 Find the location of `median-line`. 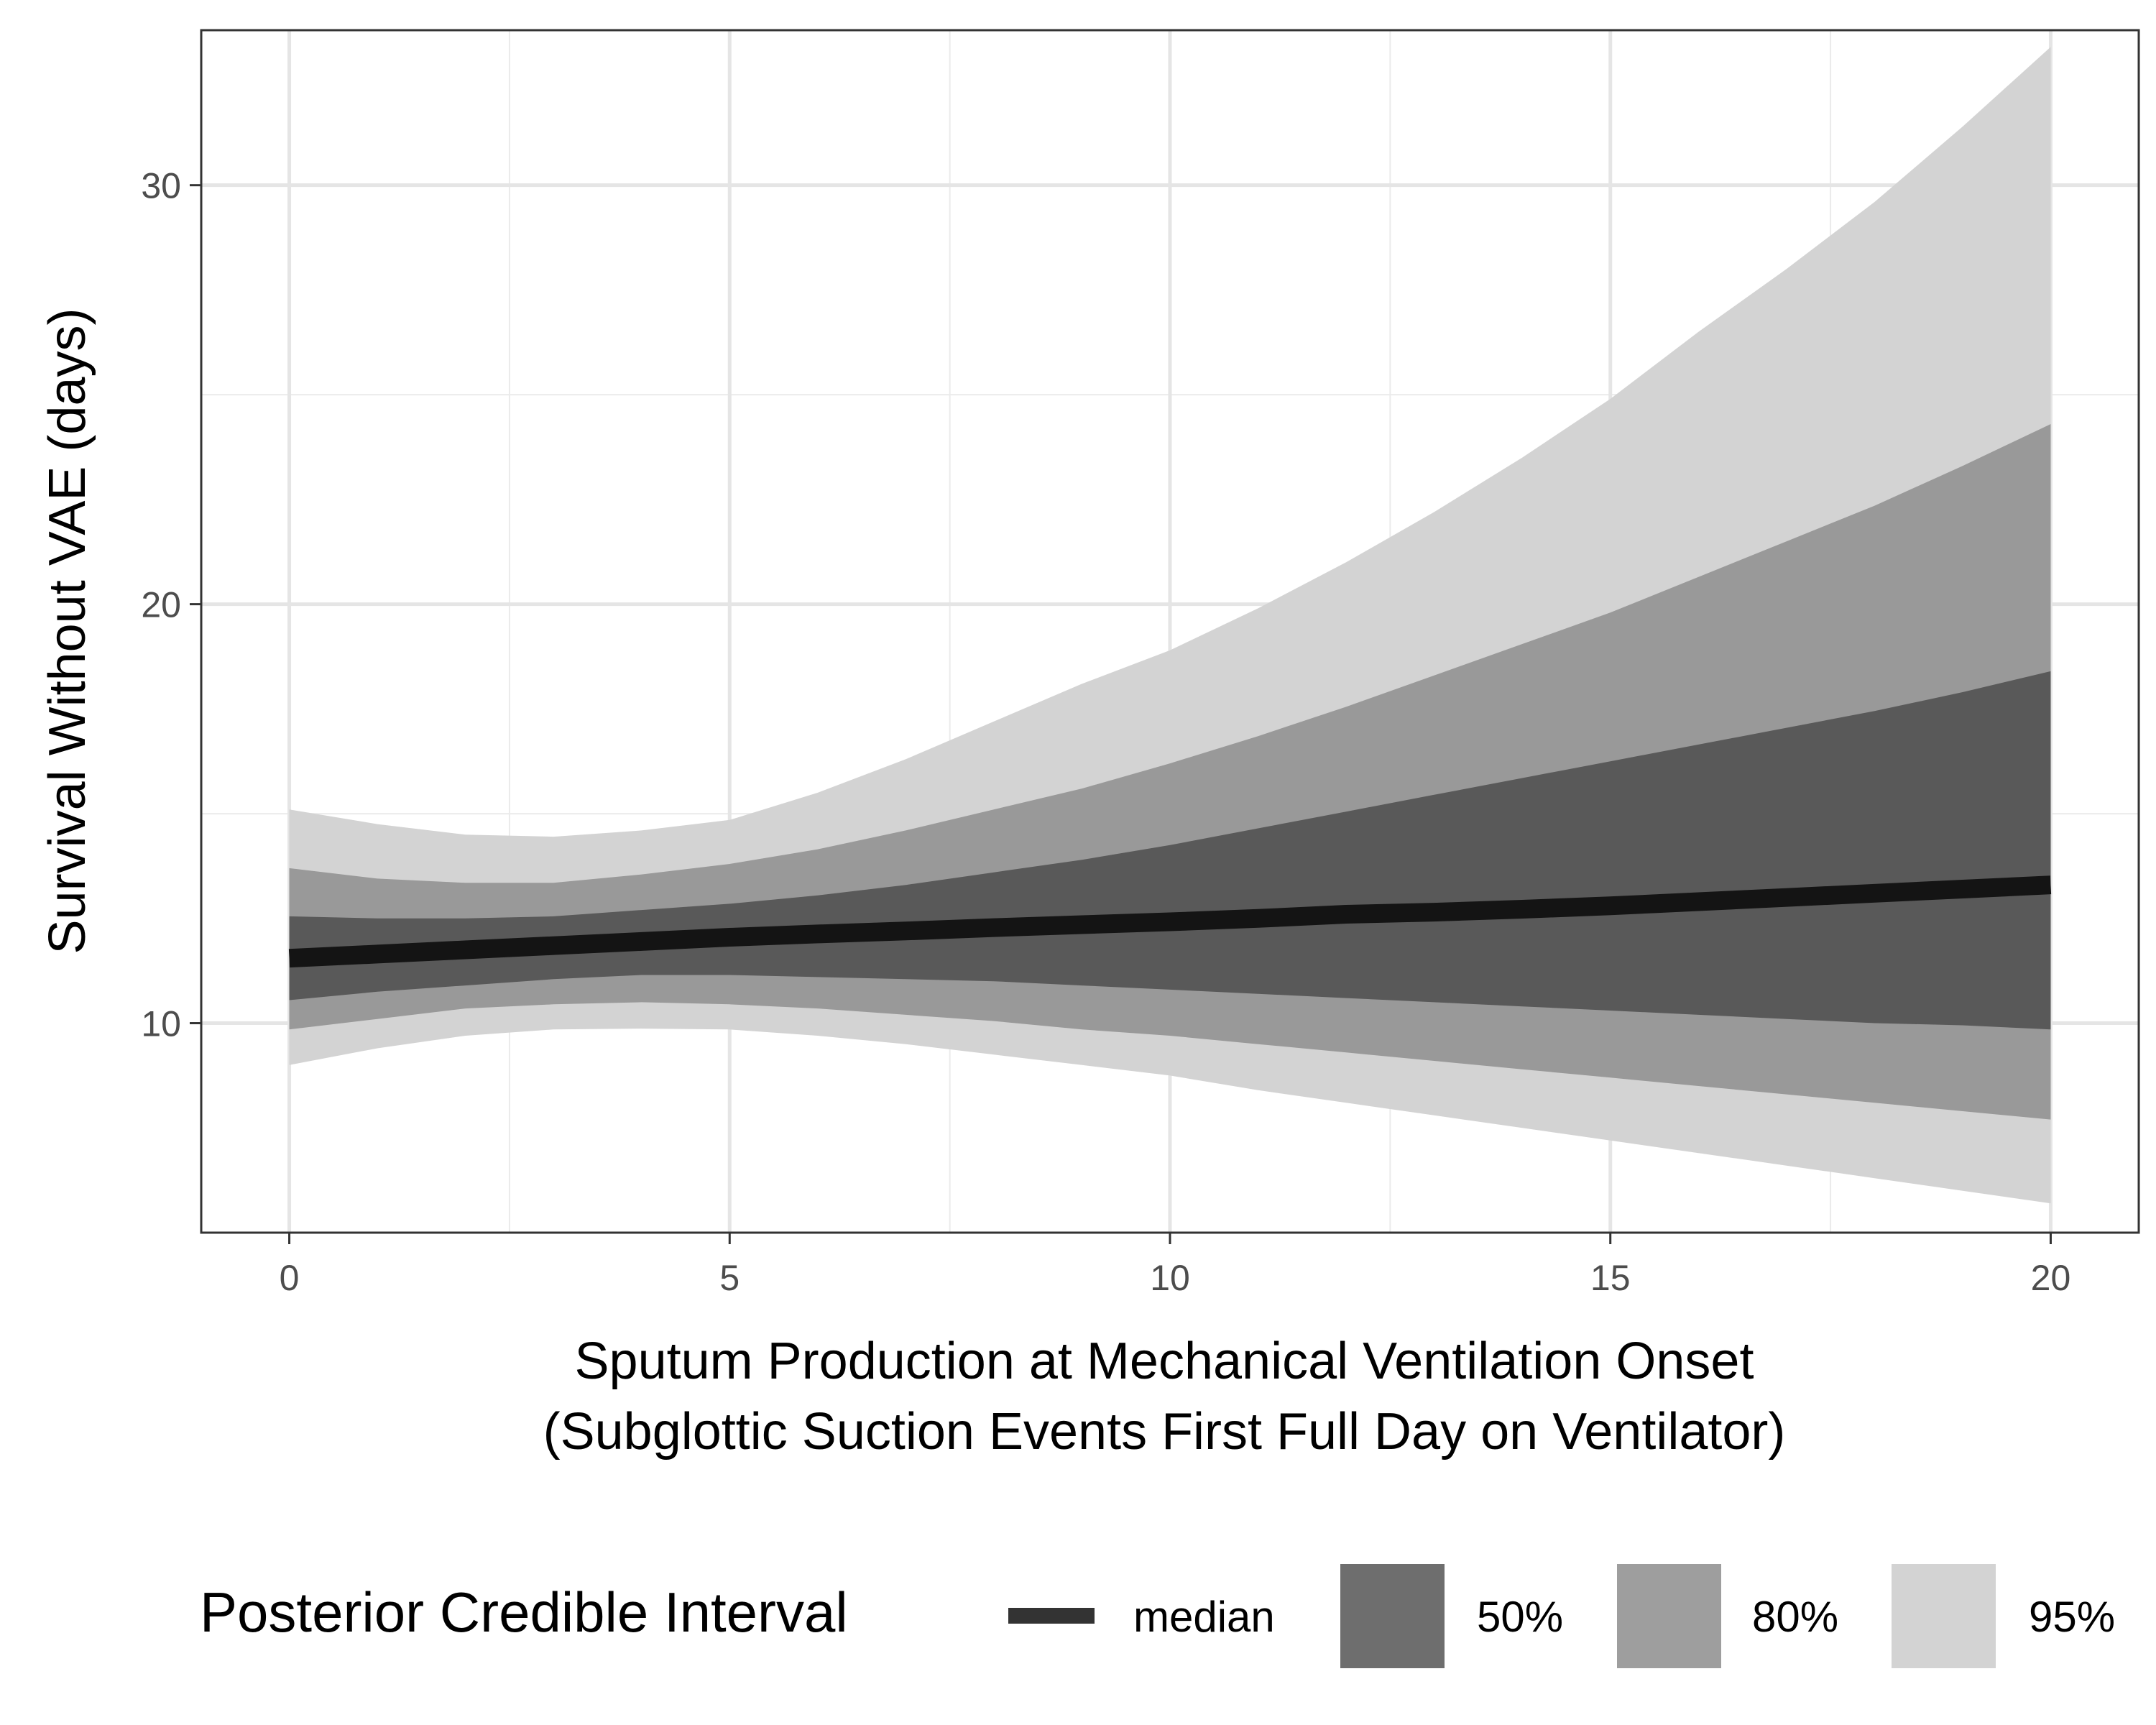

median-line is located at coordinates (1170, 921).